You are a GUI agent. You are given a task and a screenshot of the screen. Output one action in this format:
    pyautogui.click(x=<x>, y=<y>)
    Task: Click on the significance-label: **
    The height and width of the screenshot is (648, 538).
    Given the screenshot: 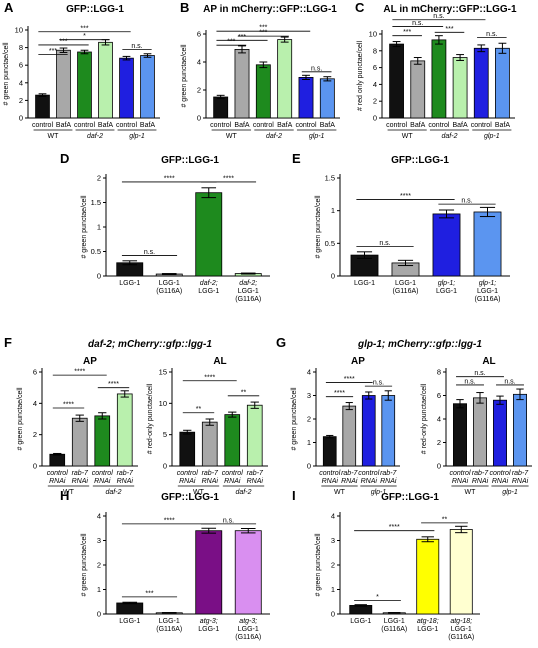 What is the action you would take?
    pyautogui.click(x=445, y=519)
    